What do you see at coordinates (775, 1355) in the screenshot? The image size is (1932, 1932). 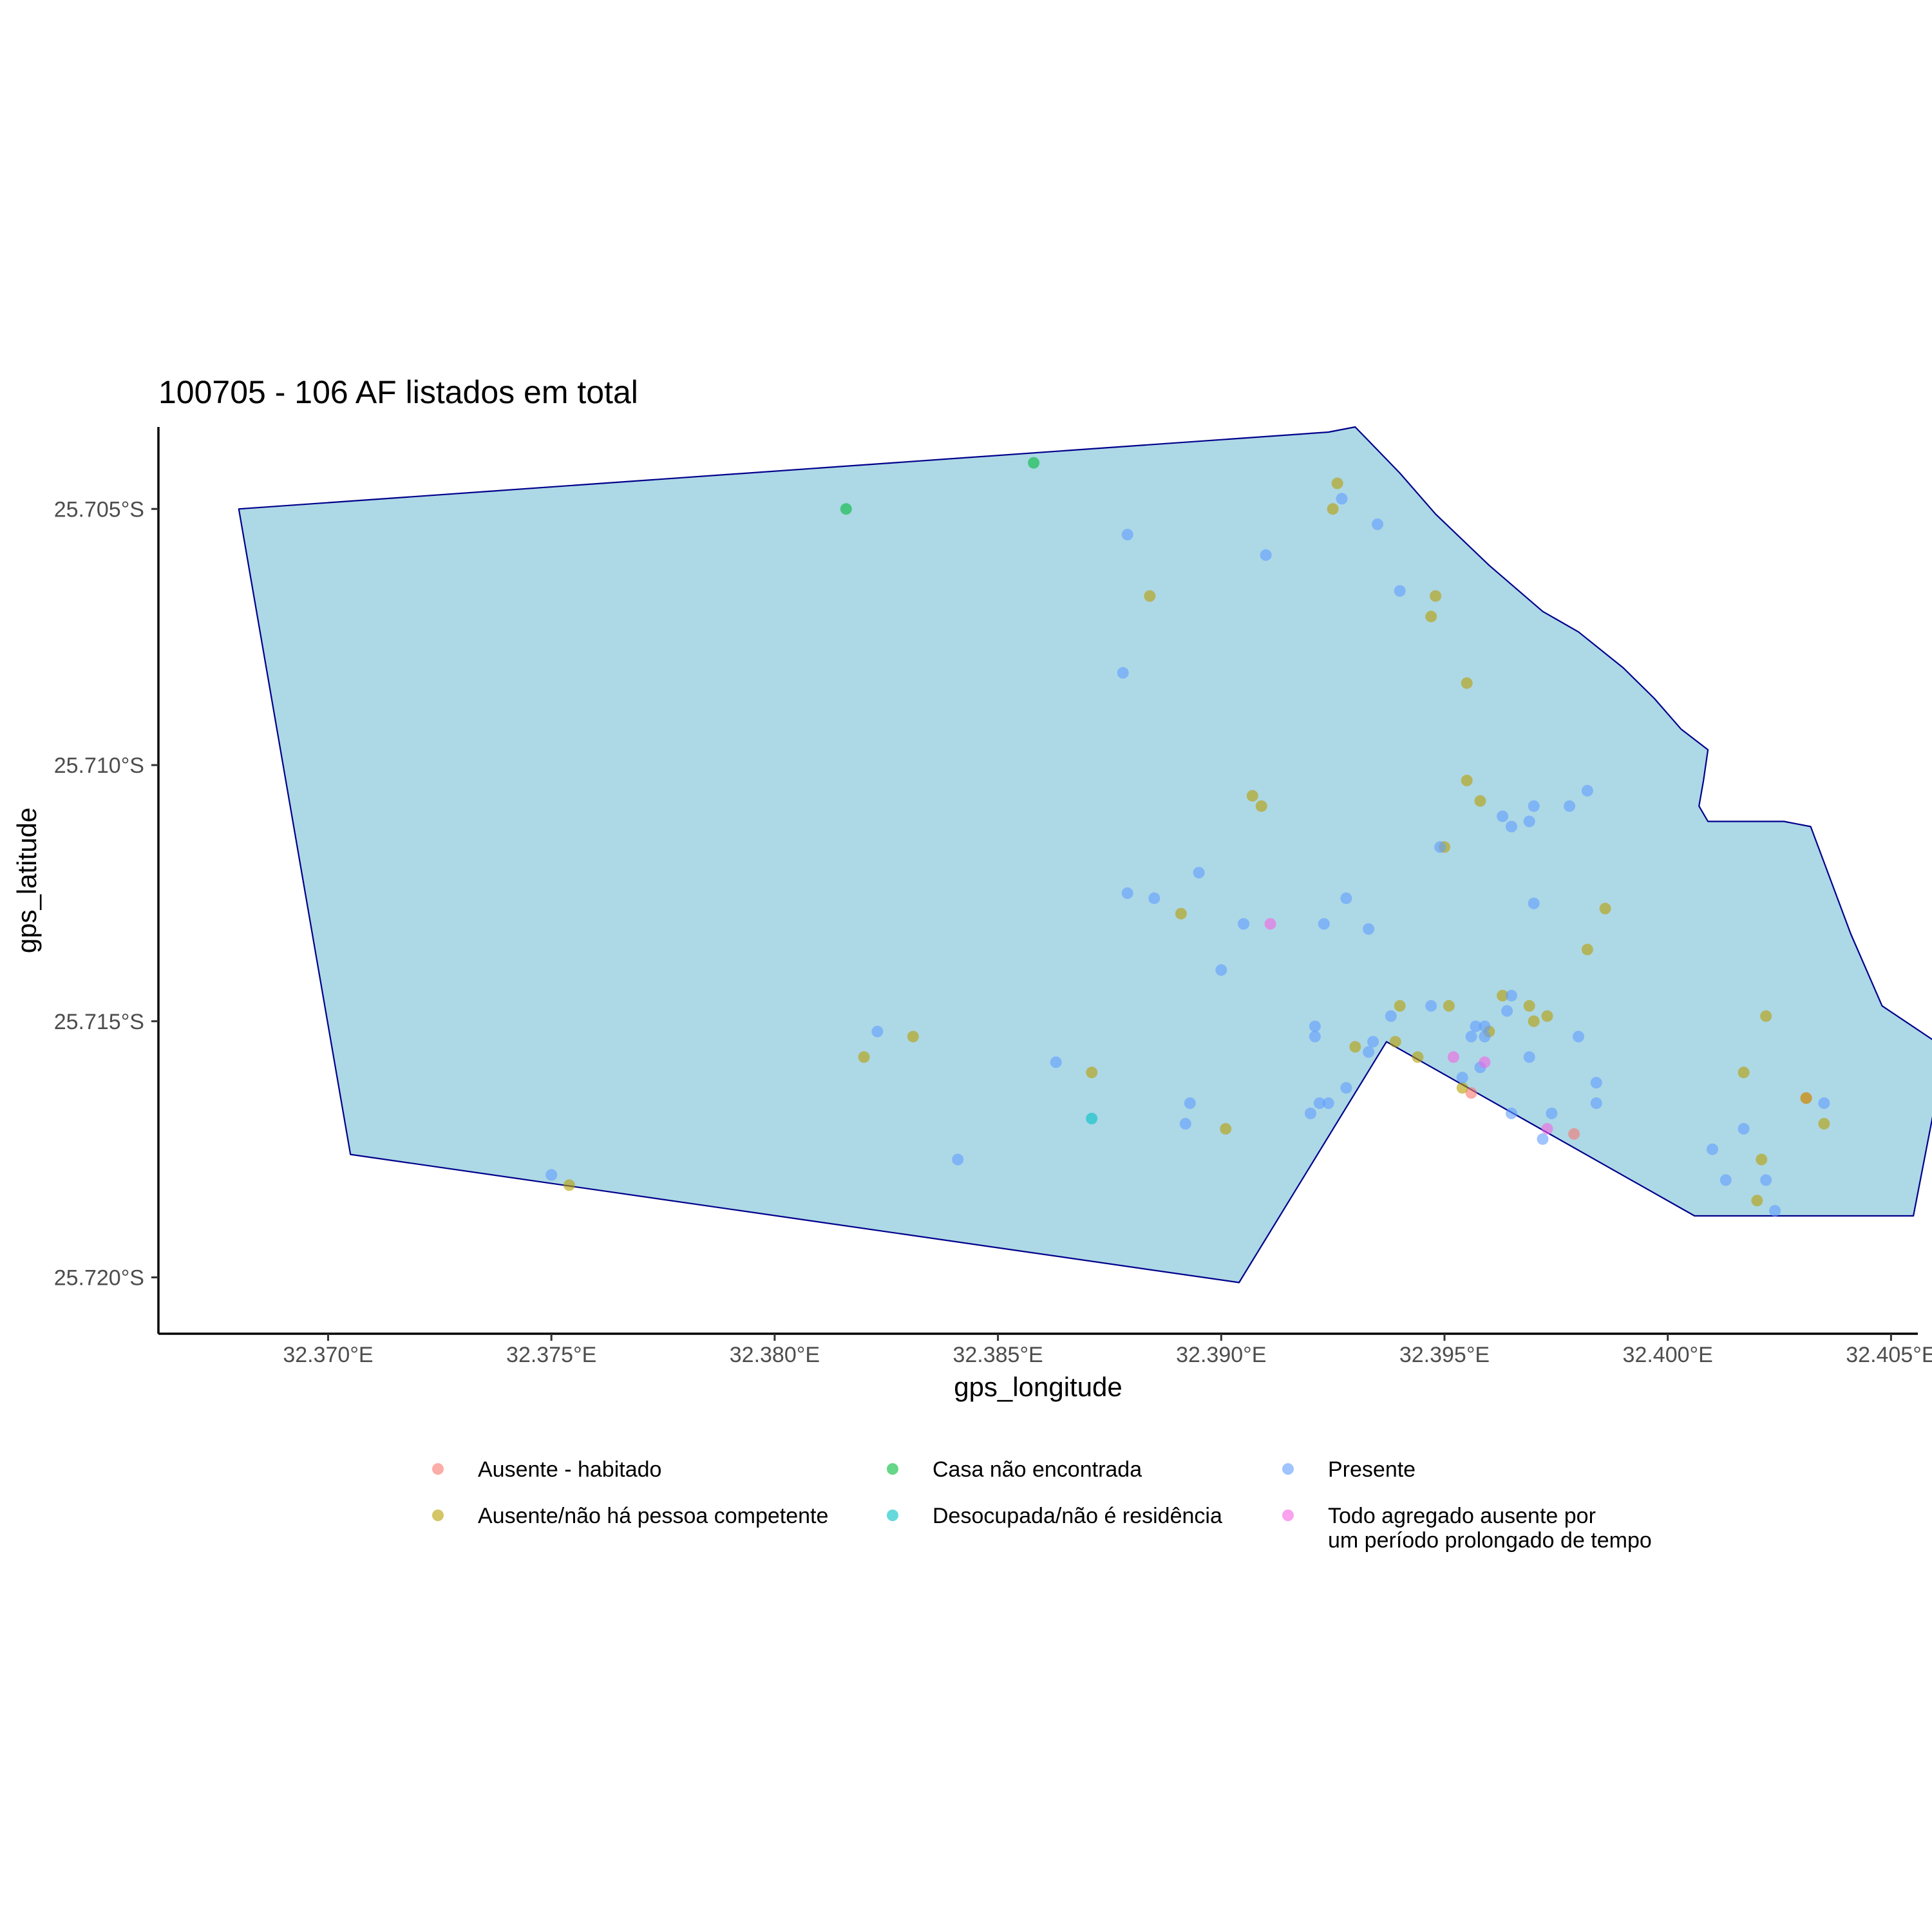 I see `x-tick-label: 32.380°E` at bounding box center [775, 1355].